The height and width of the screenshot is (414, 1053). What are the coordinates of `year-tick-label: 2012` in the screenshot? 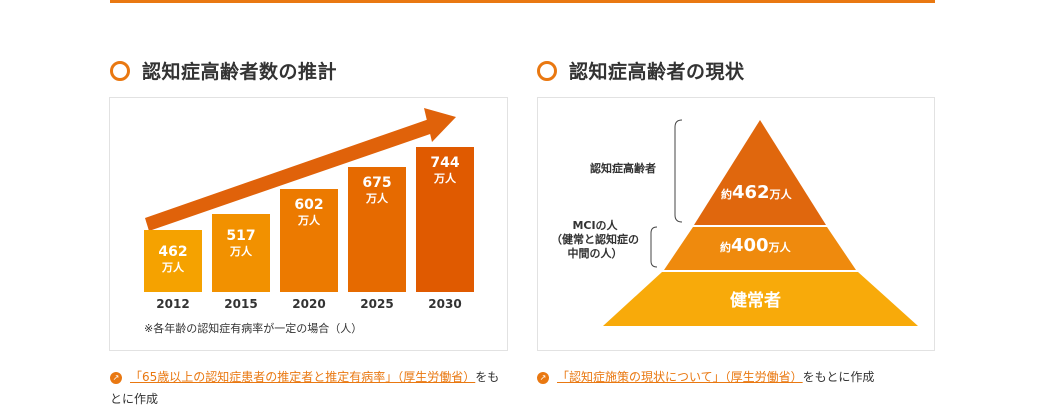 It's located at (173, 304).